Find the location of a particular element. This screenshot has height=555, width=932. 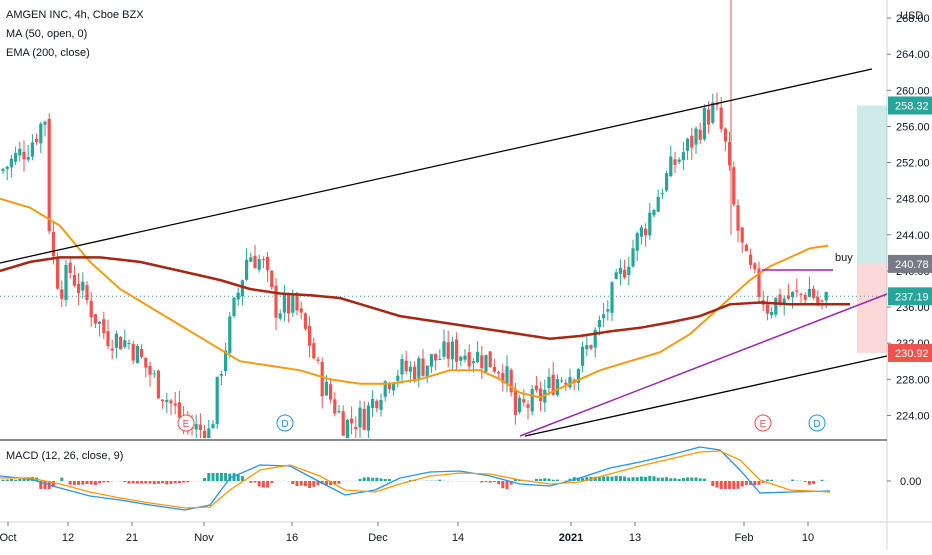

time-tick-label: 14 is located at coordinates (458, 538).